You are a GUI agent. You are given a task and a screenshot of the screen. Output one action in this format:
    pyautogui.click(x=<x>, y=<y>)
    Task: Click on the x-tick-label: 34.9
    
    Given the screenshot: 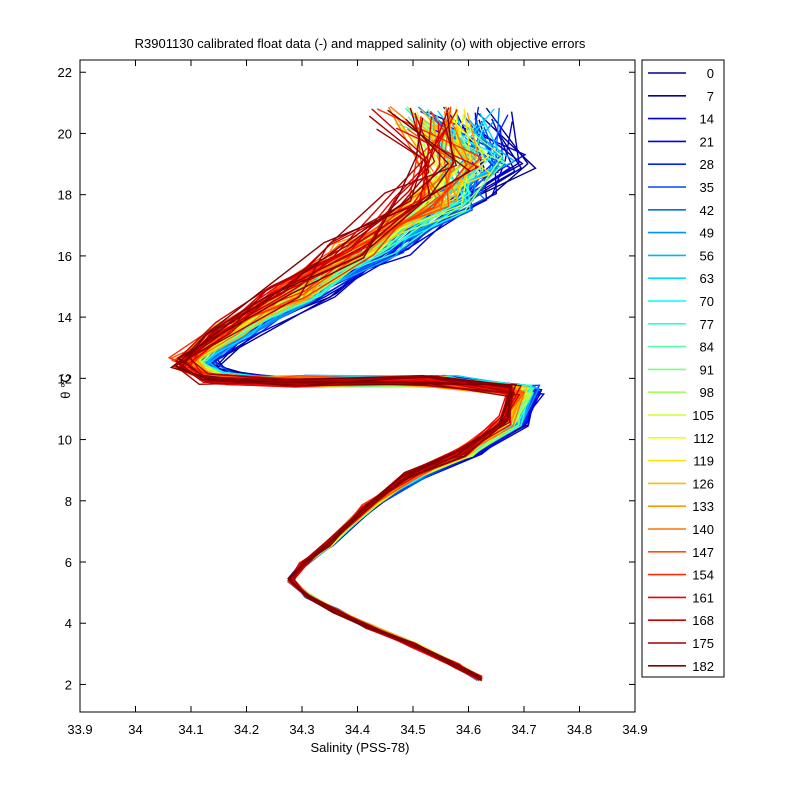 What is the action you would take?
    pyautogui.click(x=634, y=729)
    